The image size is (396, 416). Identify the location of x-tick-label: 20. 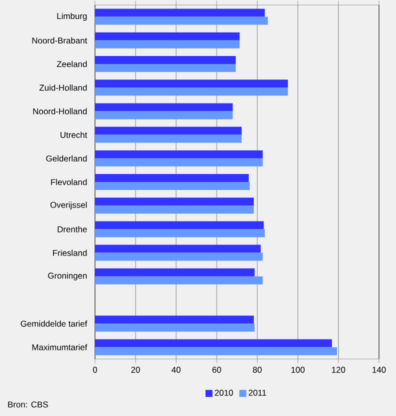
(135, 369).